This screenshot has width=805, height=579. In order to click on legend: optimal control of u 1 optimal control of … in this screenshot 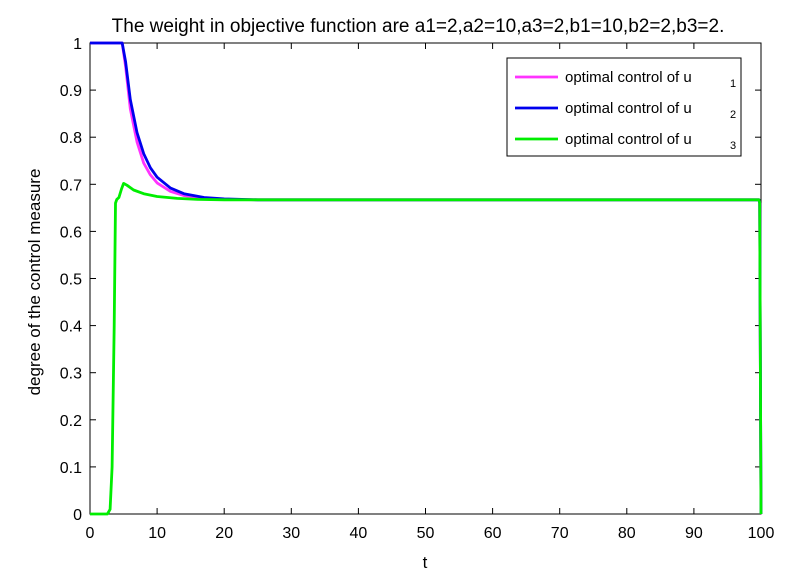, I will do `click(624, 107)`.